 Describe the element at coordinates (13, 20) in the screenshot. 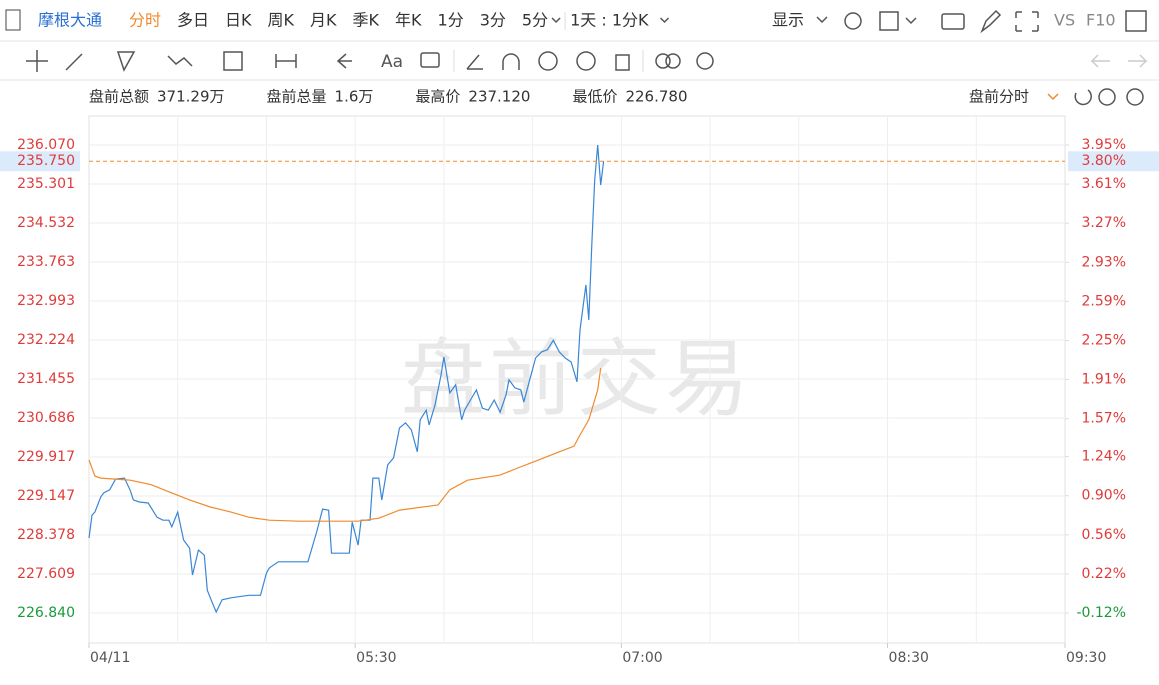

I see `menu-icon` at that location.